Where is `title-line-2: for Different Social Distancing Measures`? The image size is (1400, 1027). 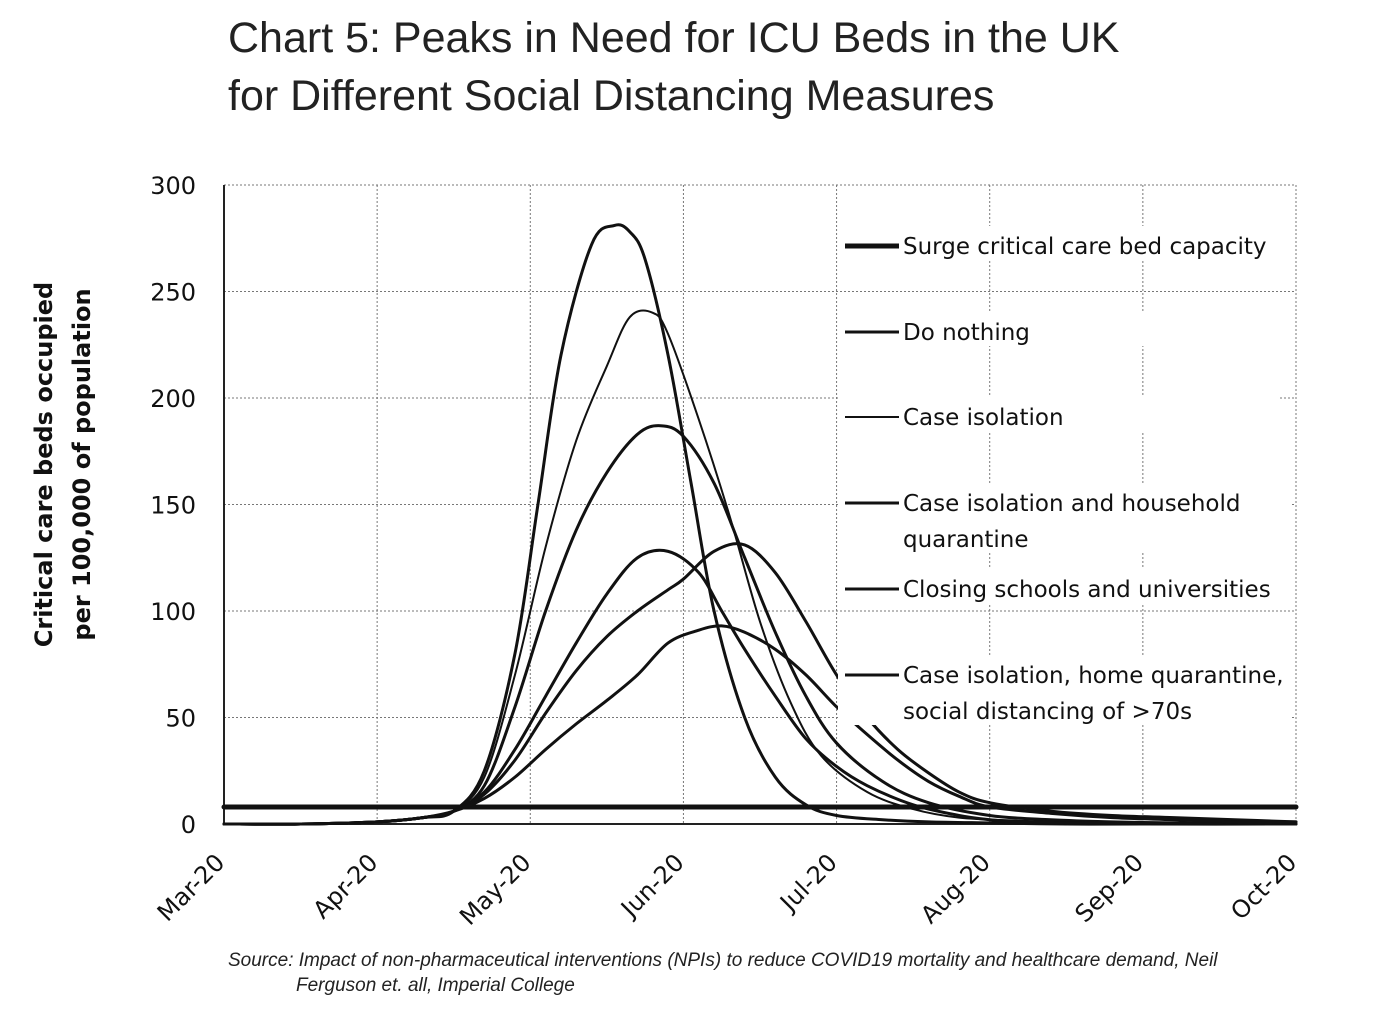 title-line-2: for Different Social Distancing Measures is located at coordinates (611, 96).